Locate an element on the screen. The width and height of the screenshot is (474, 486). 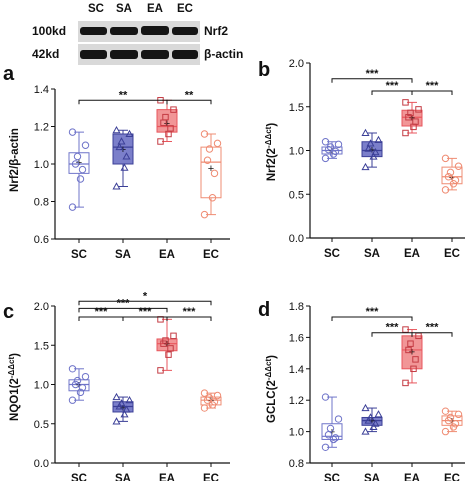
y-axis-title: GCLC(2-ΔΔct) is located at coordinates (271, 389).